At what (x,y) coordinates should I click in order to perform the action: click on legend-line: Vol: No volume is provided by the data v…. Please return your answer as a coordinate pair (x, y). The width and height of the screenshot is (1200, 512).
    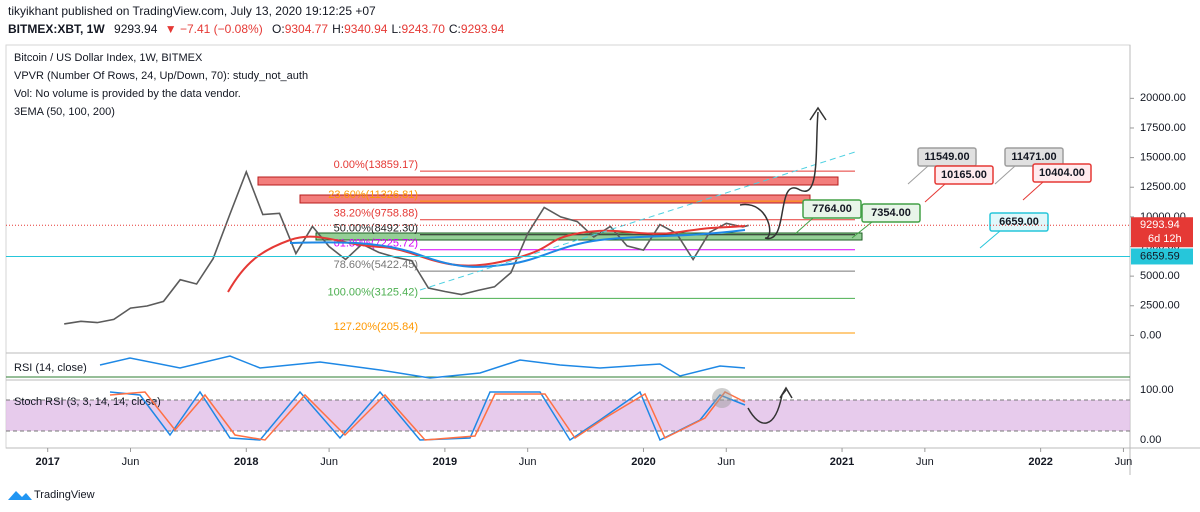
    Looking at the image, I should click on (127, 94).